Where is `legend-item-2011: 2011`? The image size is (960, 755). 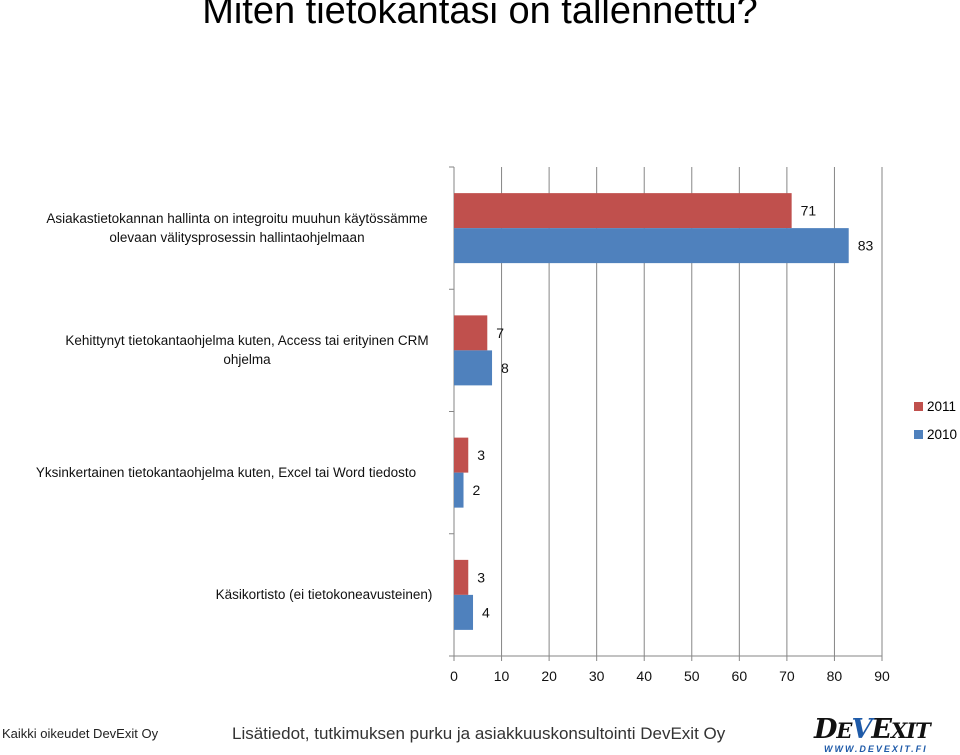 legend-item-2011: 2011 is located at coordinates (935, 406).